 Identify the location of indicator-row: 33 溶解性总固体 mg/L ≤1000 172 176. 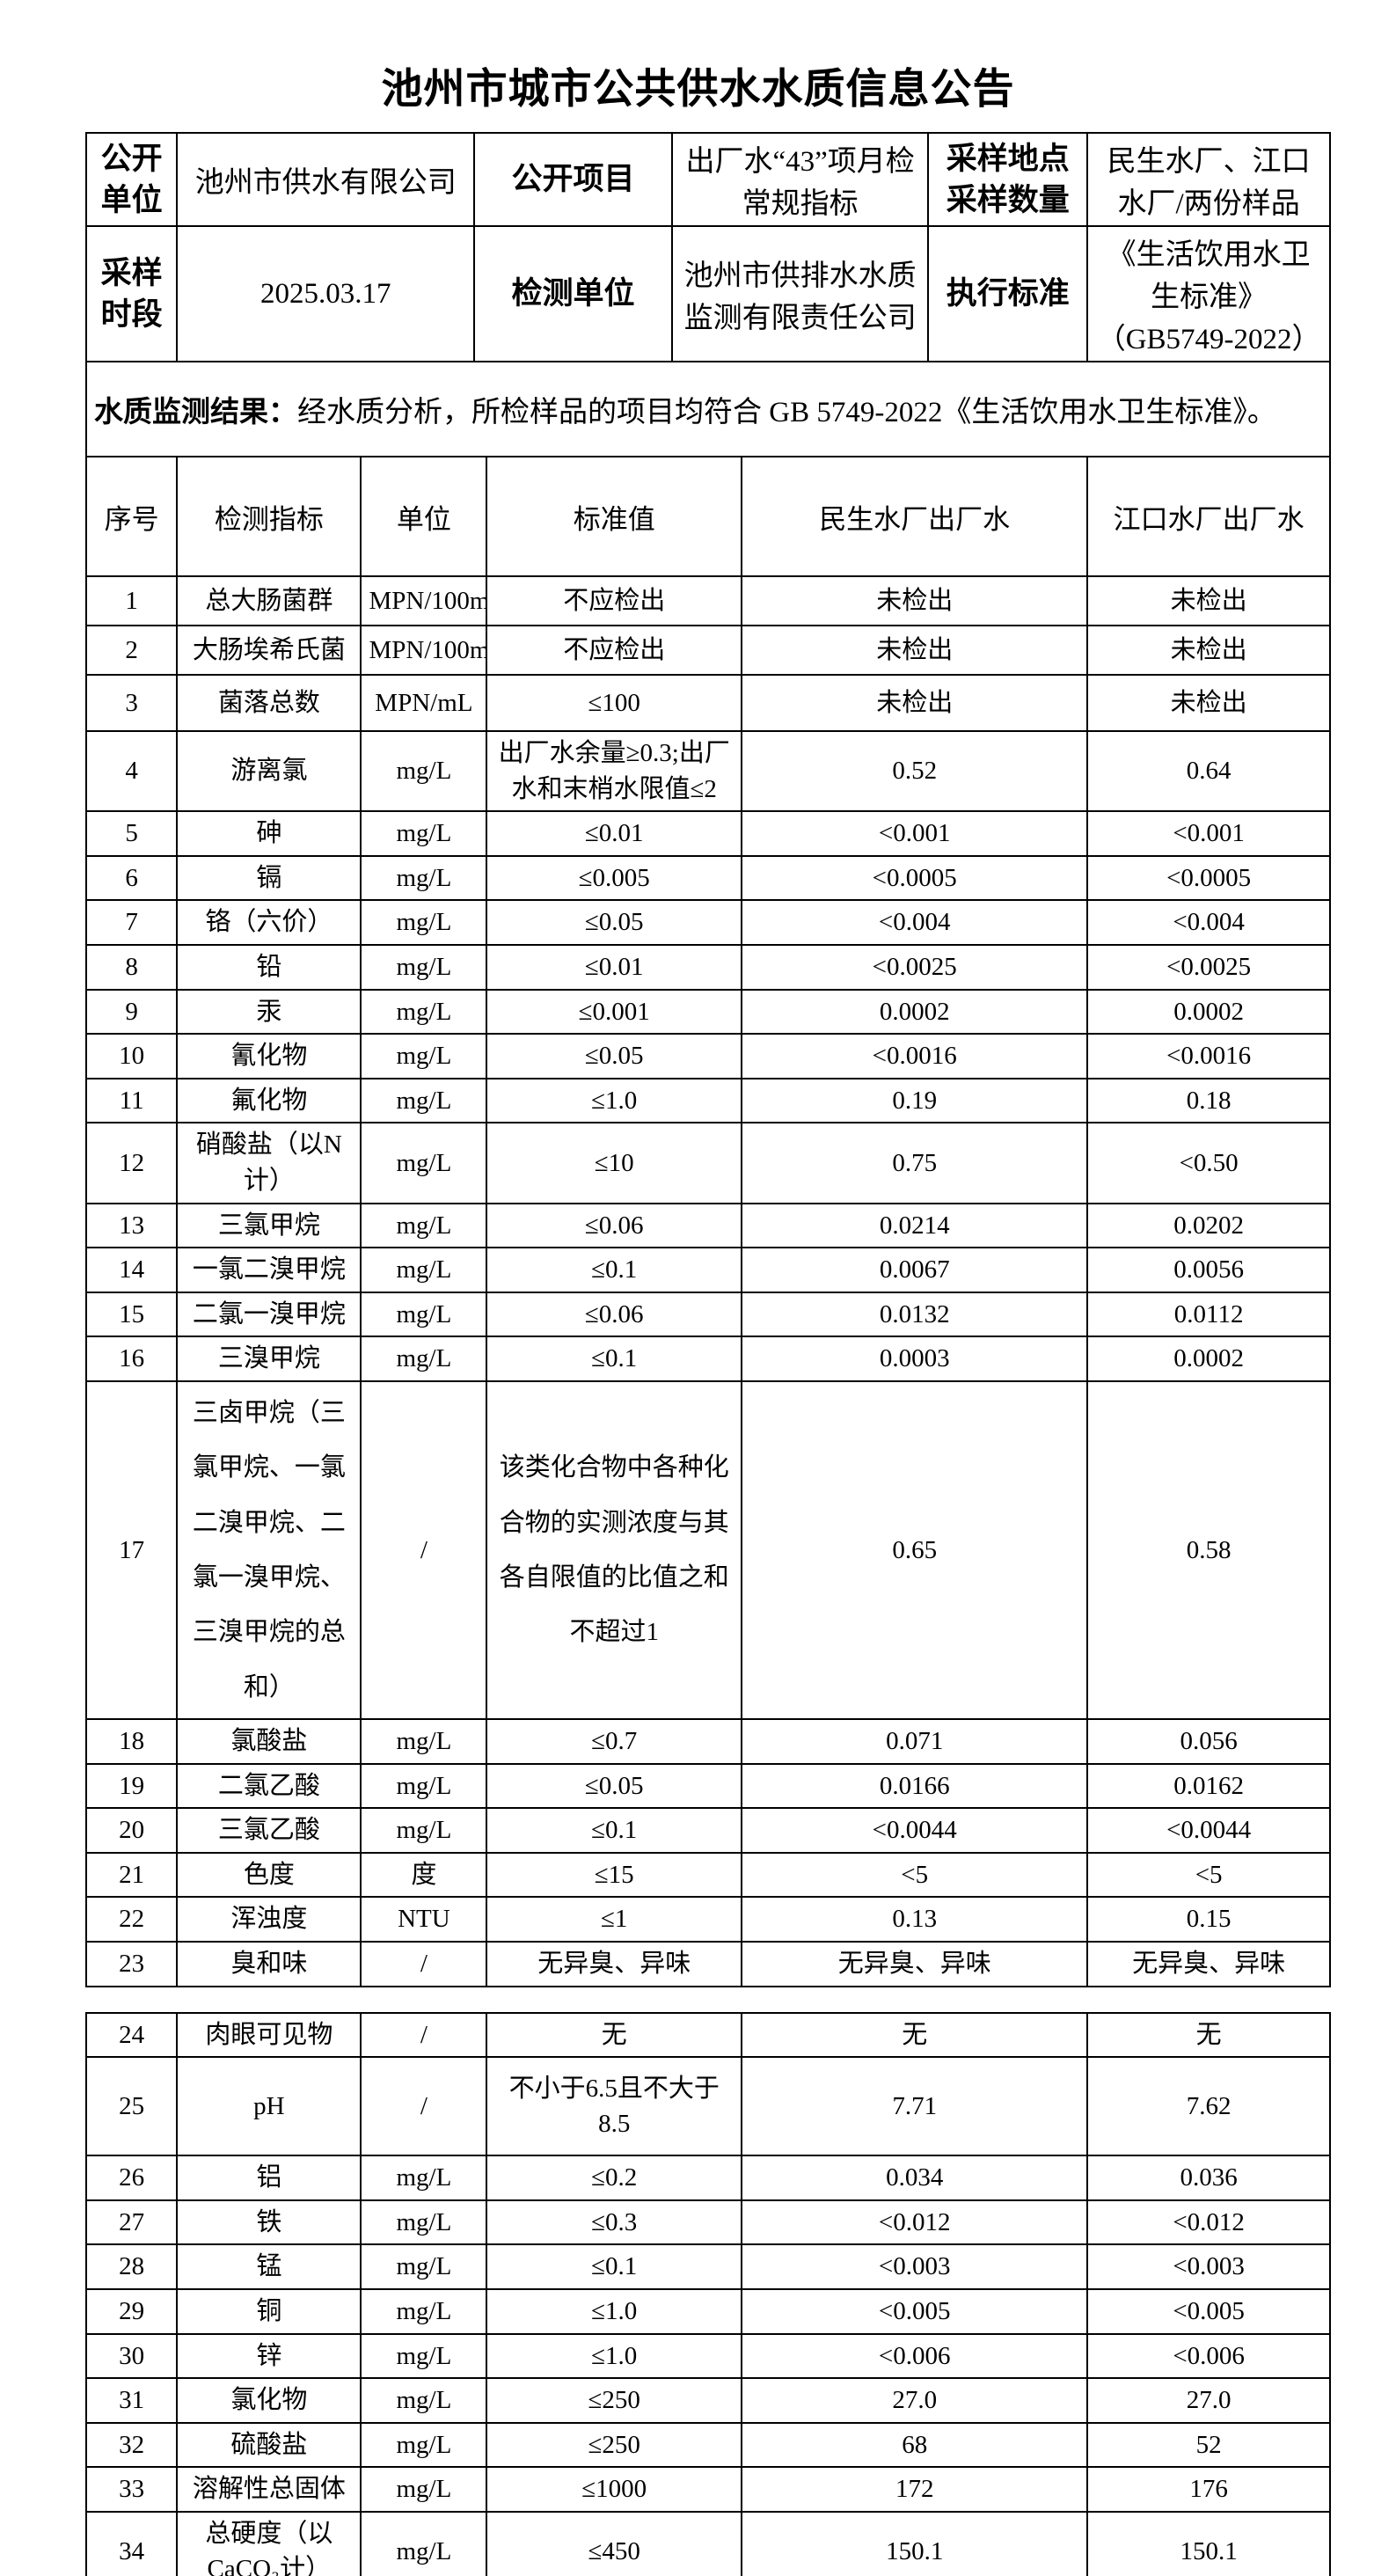
(707, 2489).